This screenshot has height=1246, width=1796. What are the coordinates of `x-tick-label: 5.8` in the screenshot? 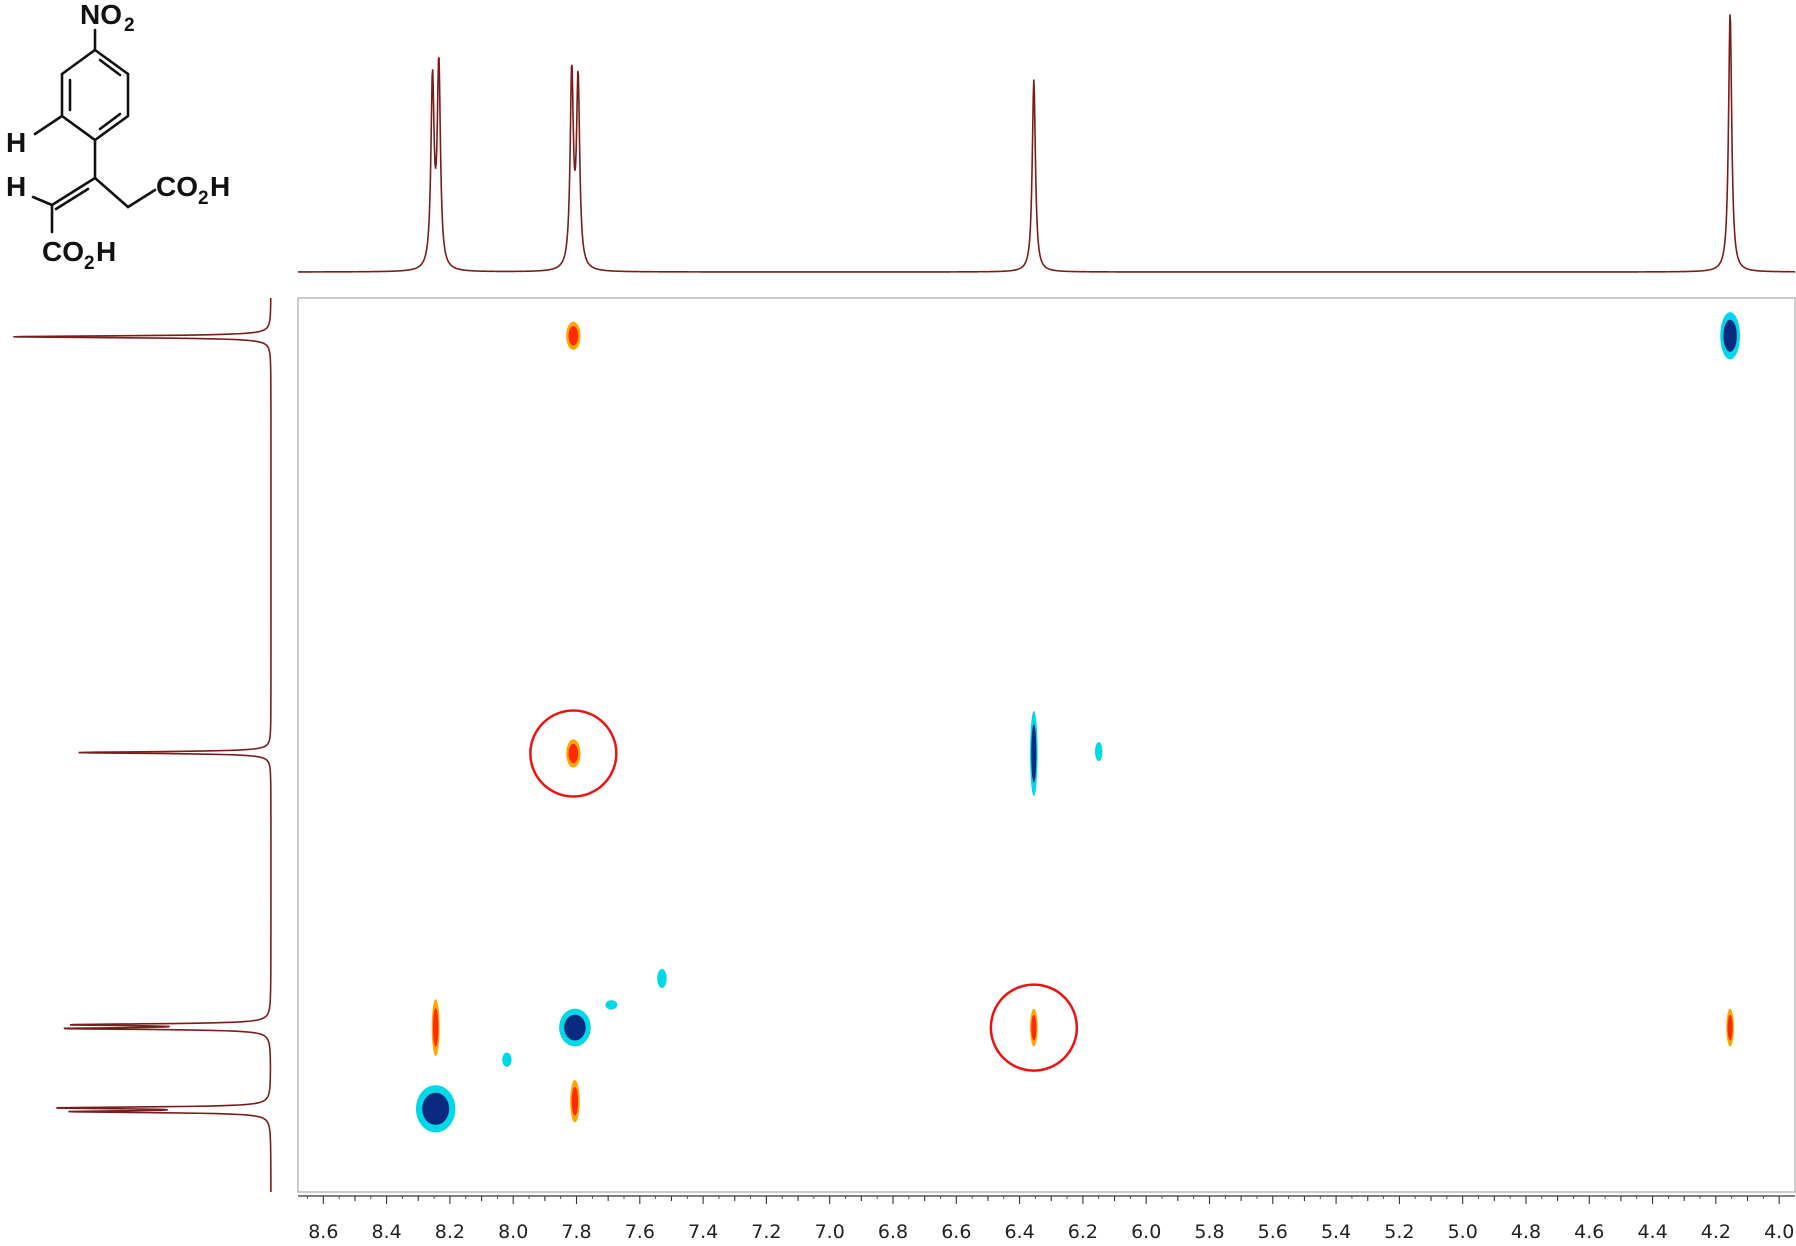 It's located at (1209, 1232).